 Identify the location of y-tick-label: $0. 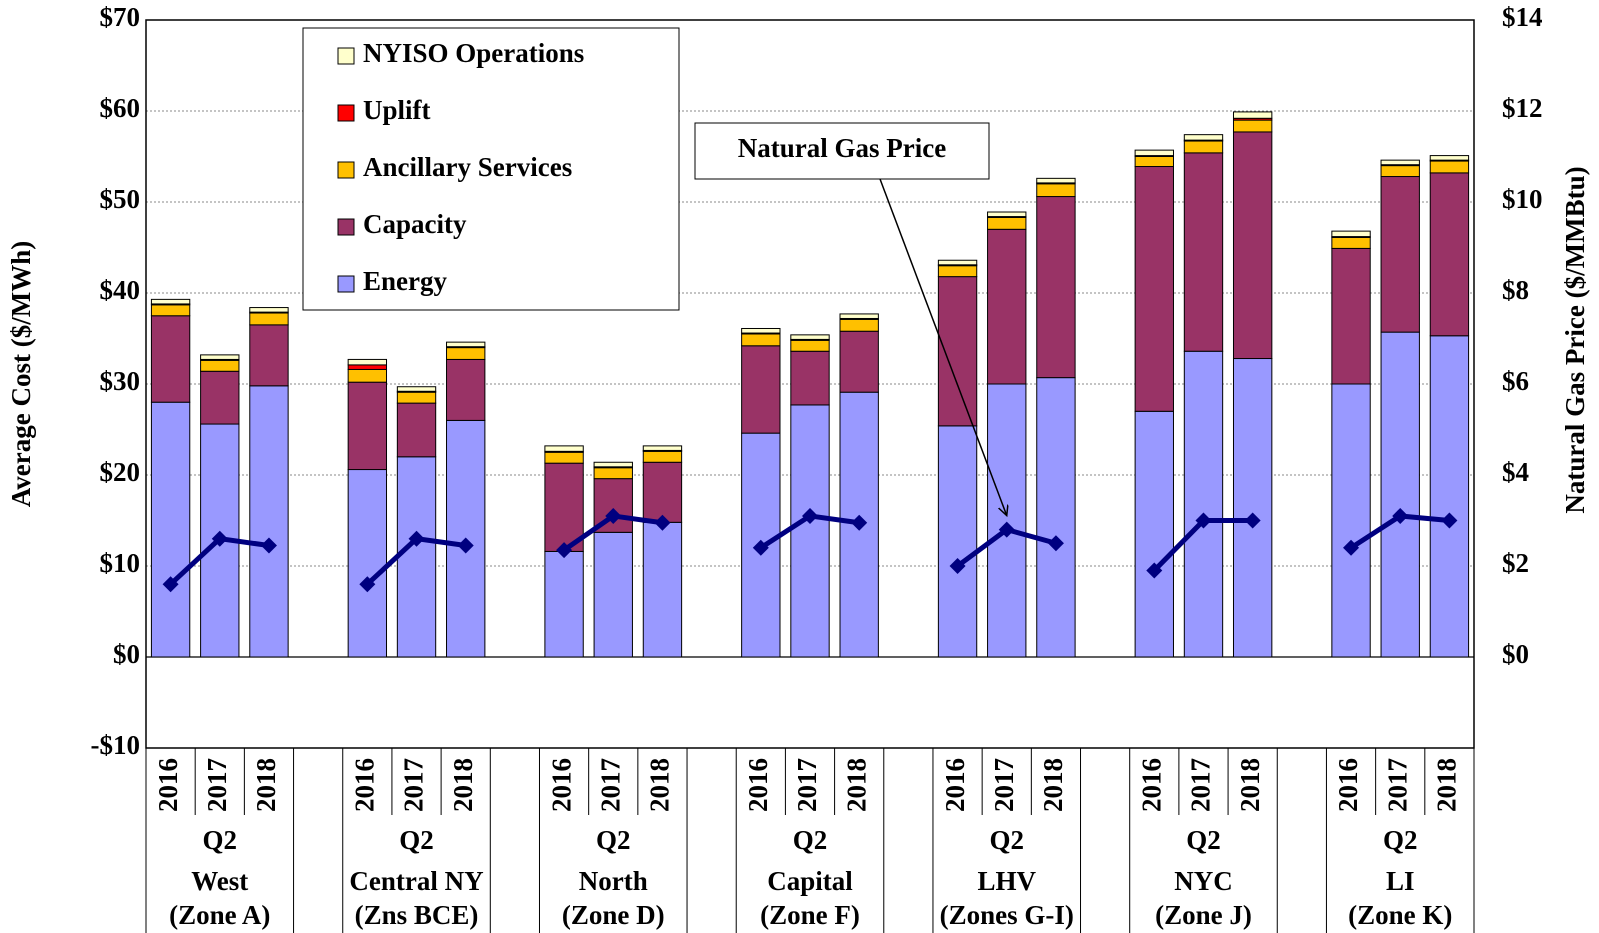
(126, 654).